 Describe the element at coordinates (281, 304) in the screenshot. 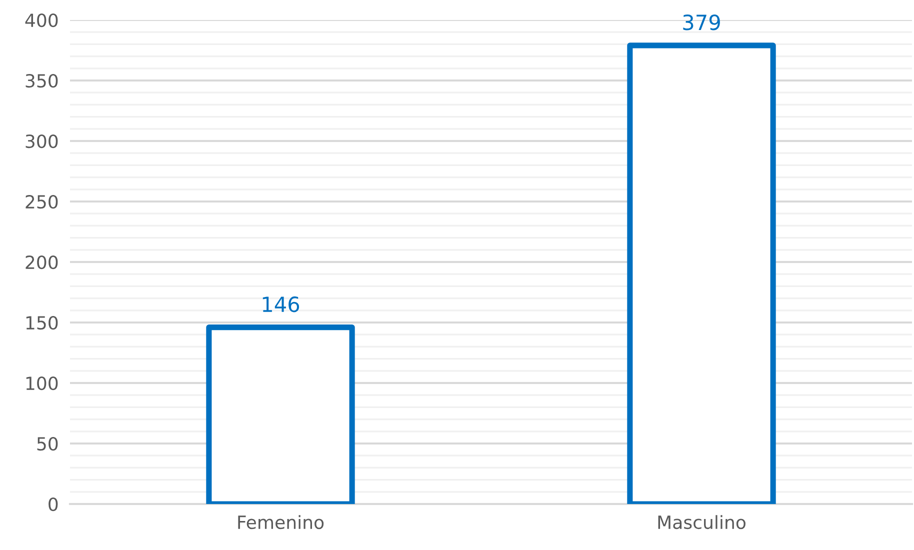

I see `data-label: 146` at that location.